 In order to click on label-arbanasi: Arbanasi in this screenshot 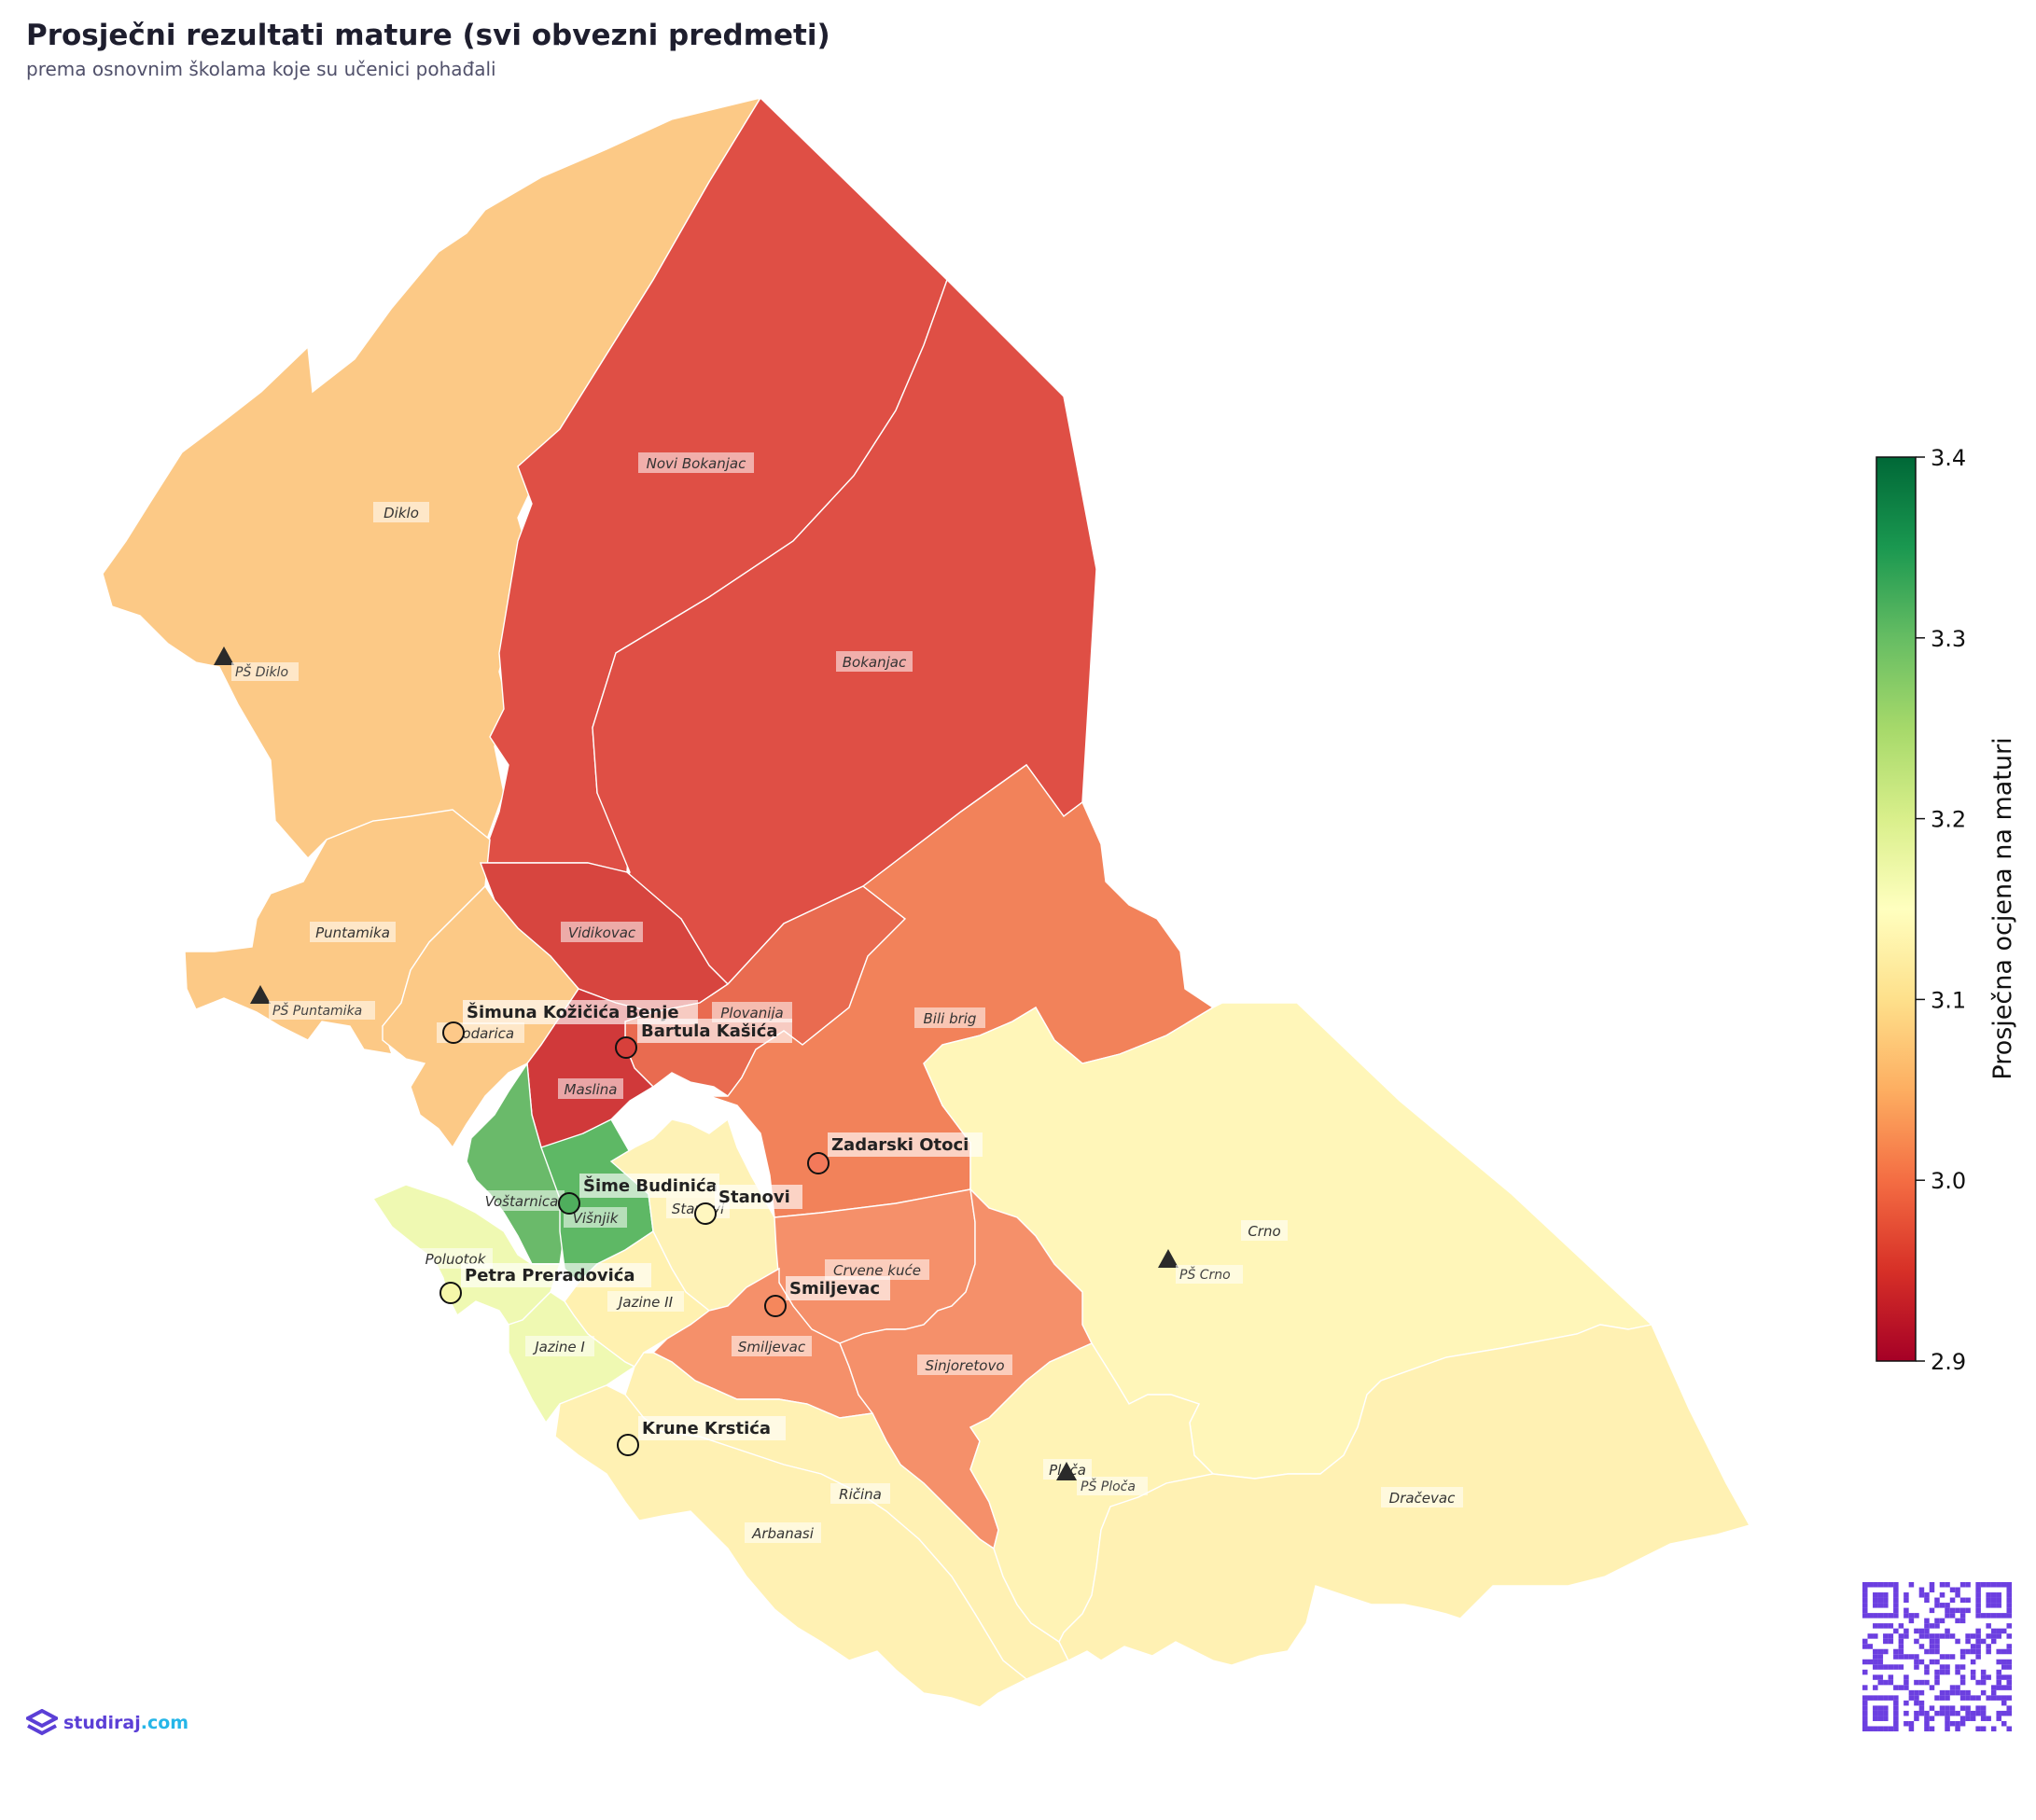, I will do `click(783, 1532)`.